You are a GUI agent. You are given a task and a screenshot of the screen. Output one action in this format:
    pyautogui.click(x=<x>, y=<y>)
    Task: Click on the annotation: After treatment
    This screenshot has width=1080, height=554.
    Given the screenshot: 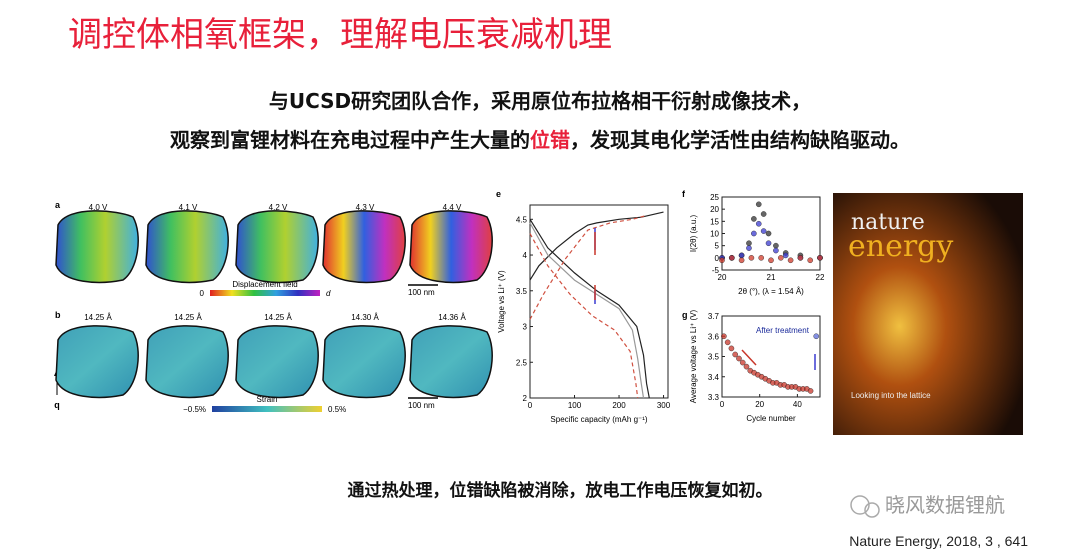 What is the action you would take?
    pyautogui.click(x=783, y=330)
    